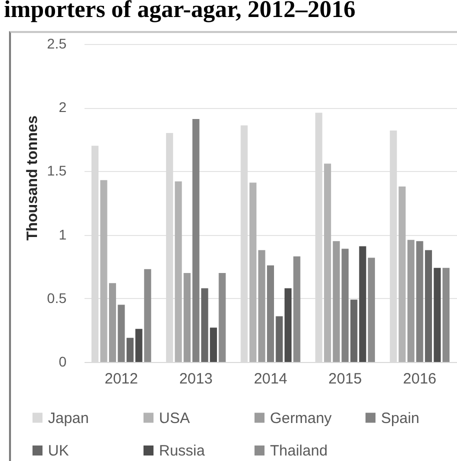 Image resolution: width=457 pixels, height=461 pixels. Describe the element at coordinates (57, 44) in the screenshot. I see `y-tick-label: 2.5` at that location.